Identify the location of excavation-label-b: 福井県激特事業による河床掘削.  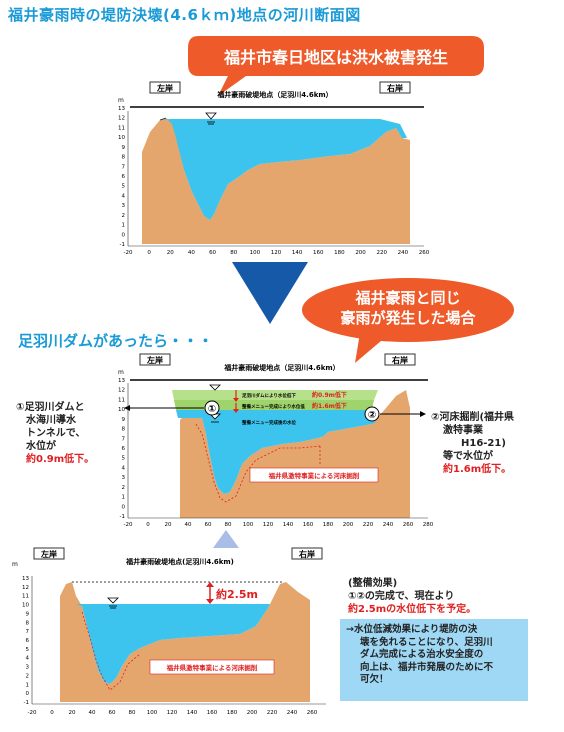
(314, 475).